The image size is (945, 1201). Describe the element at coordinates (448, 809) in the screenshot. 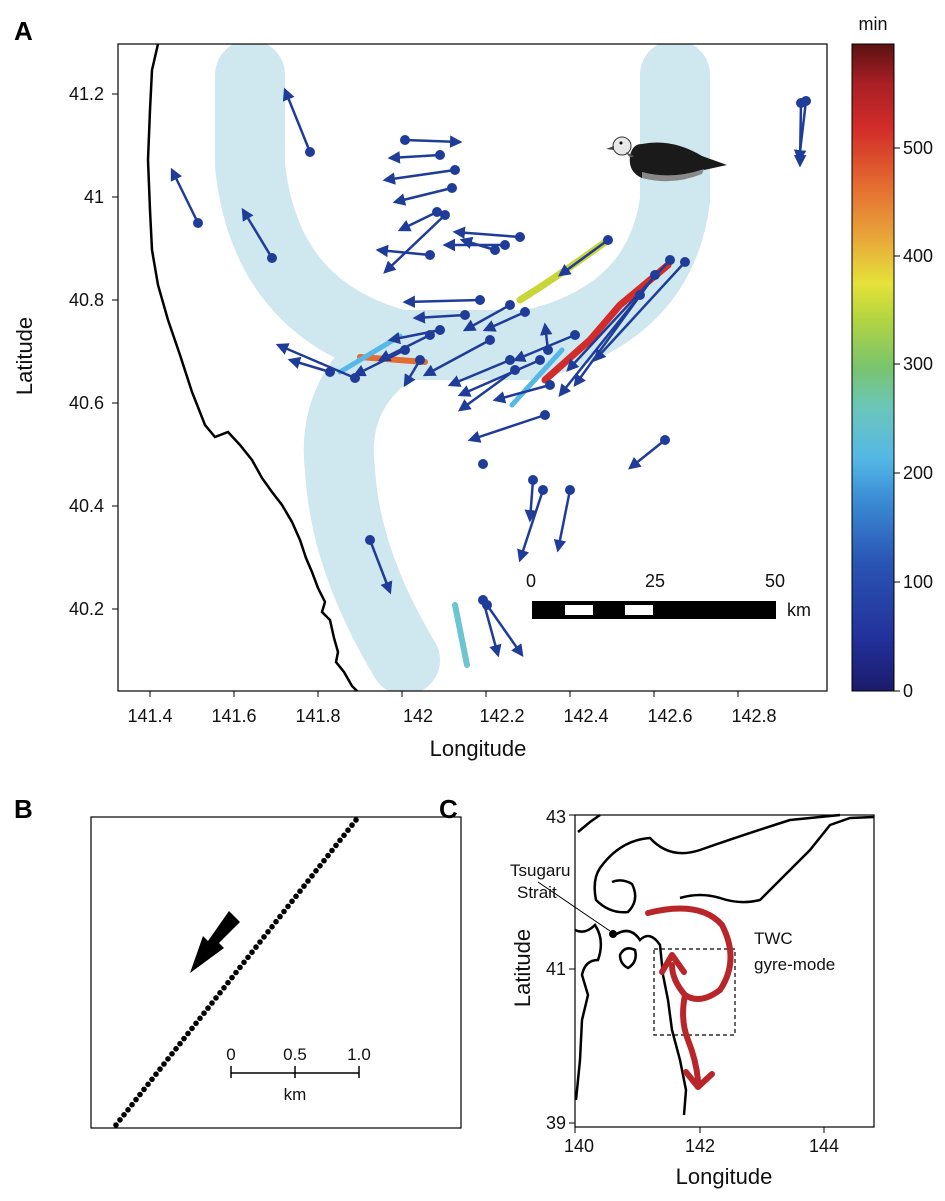

I see `panel-c-letter: C` at that location.